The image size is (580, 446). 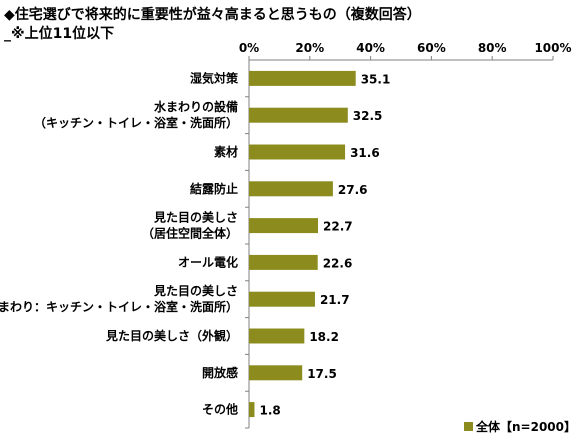 I want to click on value-label: 22.6, so click(x=338, y=263).